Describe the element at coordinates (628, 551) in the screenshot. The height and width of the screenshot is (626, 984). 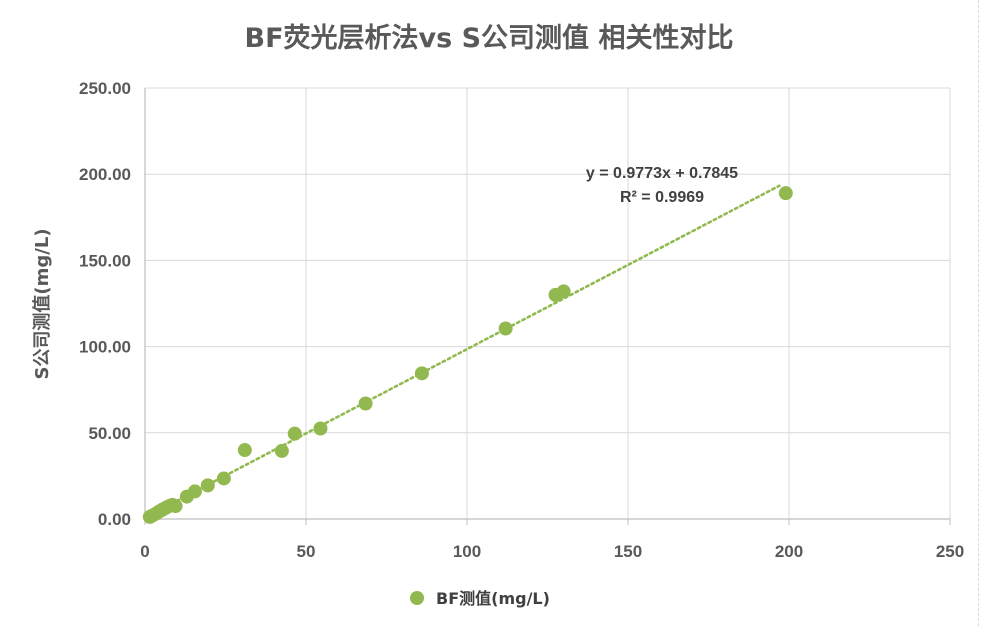
I see `x-tick-label: 150` at that location.